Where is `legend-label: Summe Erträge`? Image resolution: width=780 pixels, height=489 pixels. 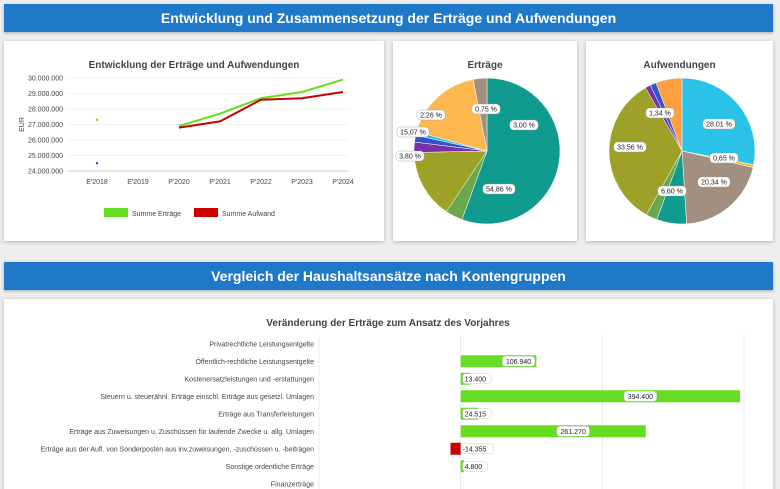 legend-label: Summe Erträge is located at coordinates (156, 214).